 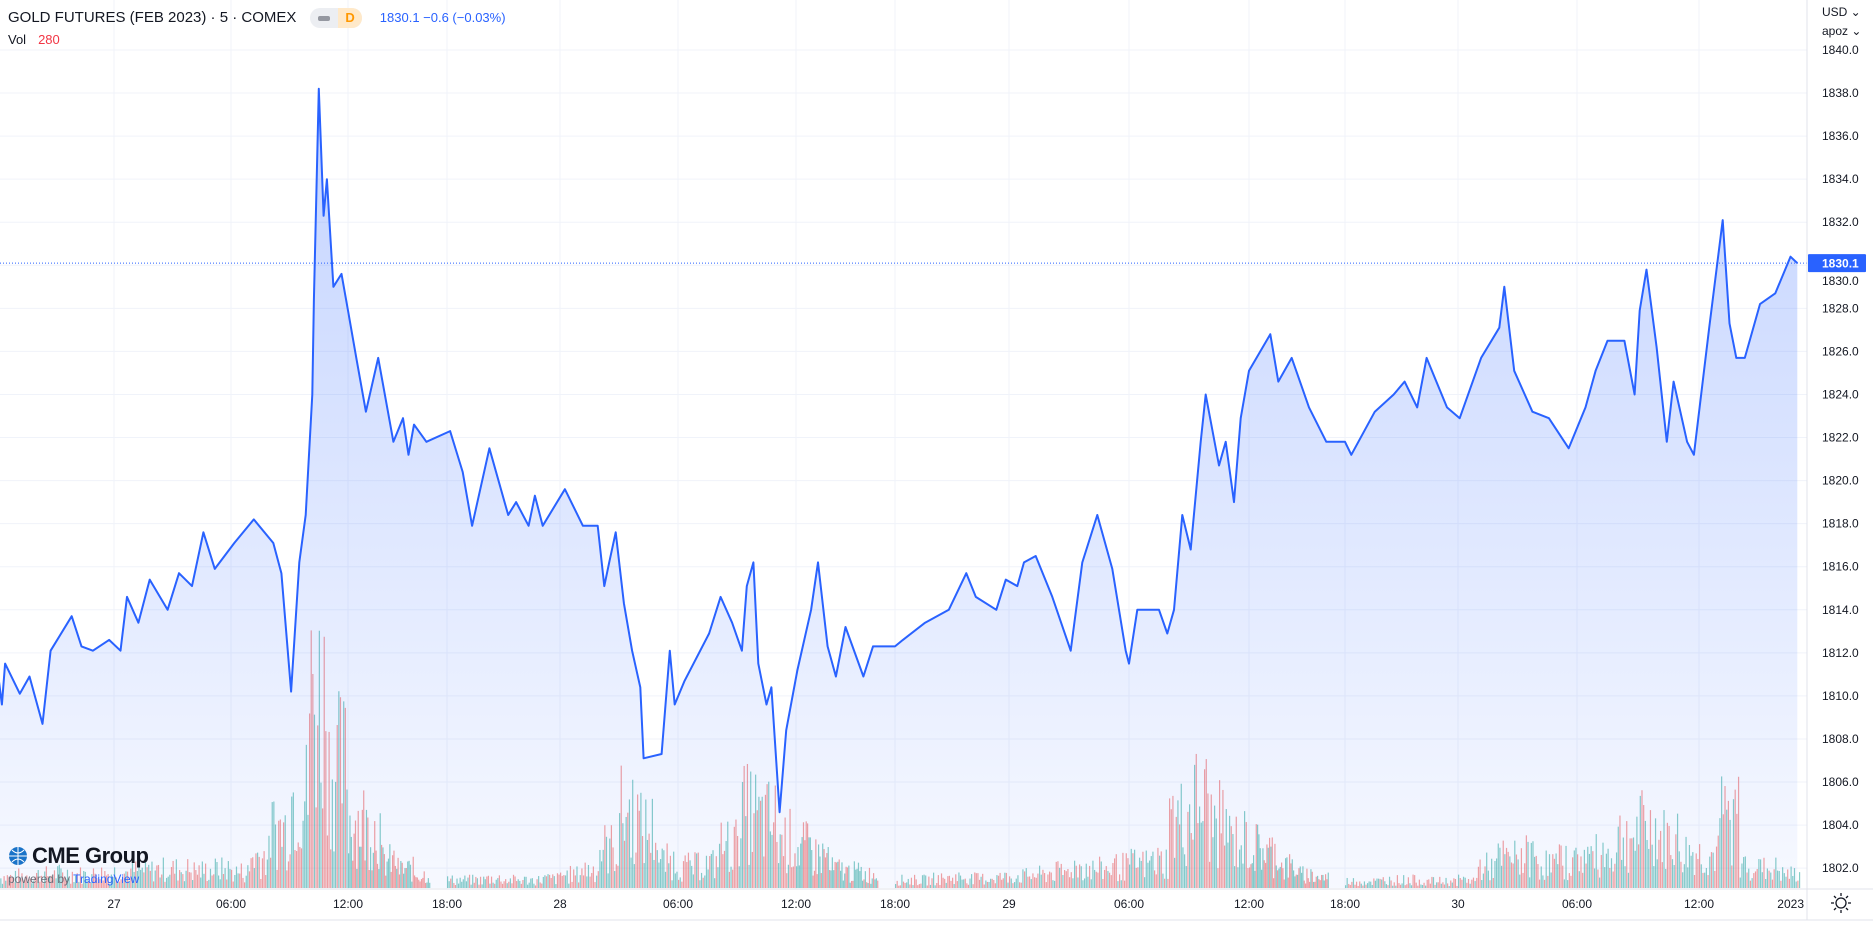 I want to click on price-tick-label: 1814.0, so click(x=1840, y=610).